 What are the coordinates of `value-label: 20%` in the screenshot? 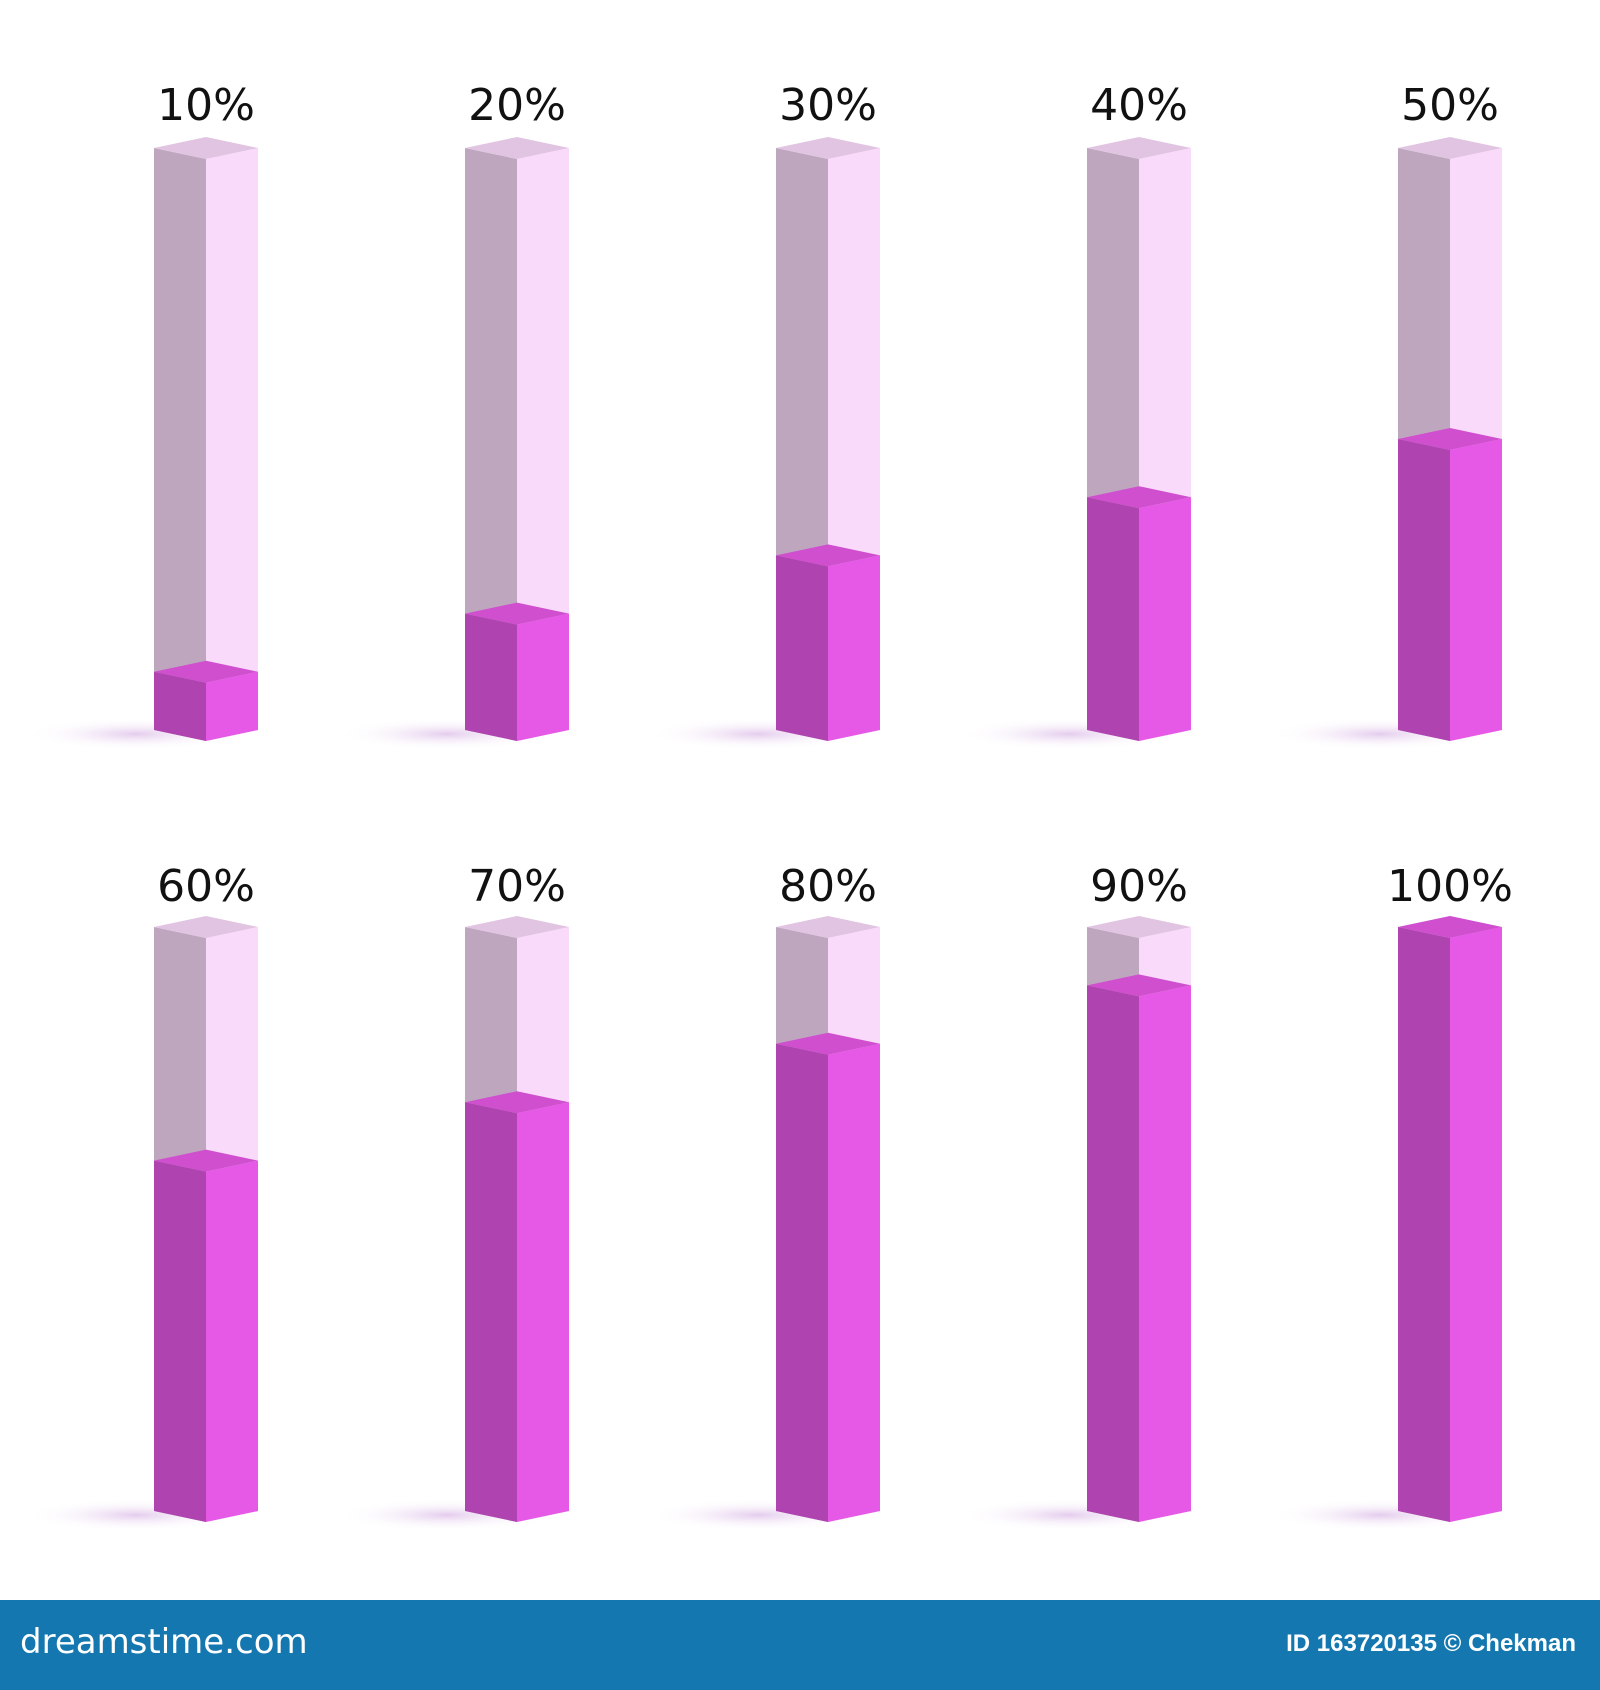 It's located at (517, 105).